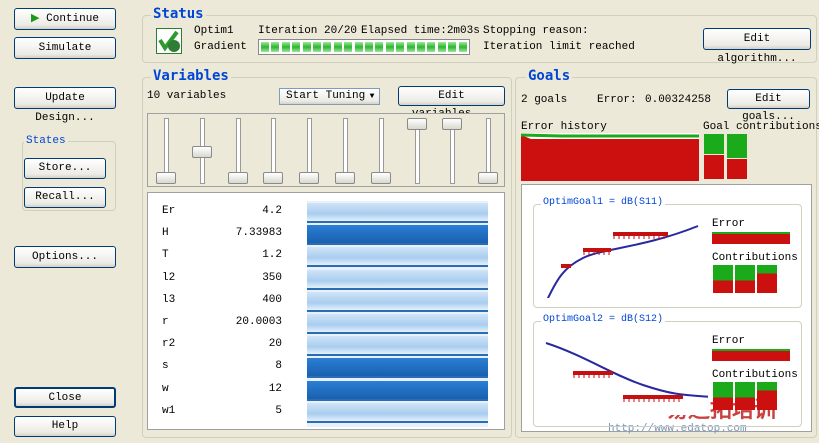 The width and height of the screenshot is (819, 443). Describe the element at coordinates (272, 277) in the screenshot. I see `variable-value: 350` at that location.